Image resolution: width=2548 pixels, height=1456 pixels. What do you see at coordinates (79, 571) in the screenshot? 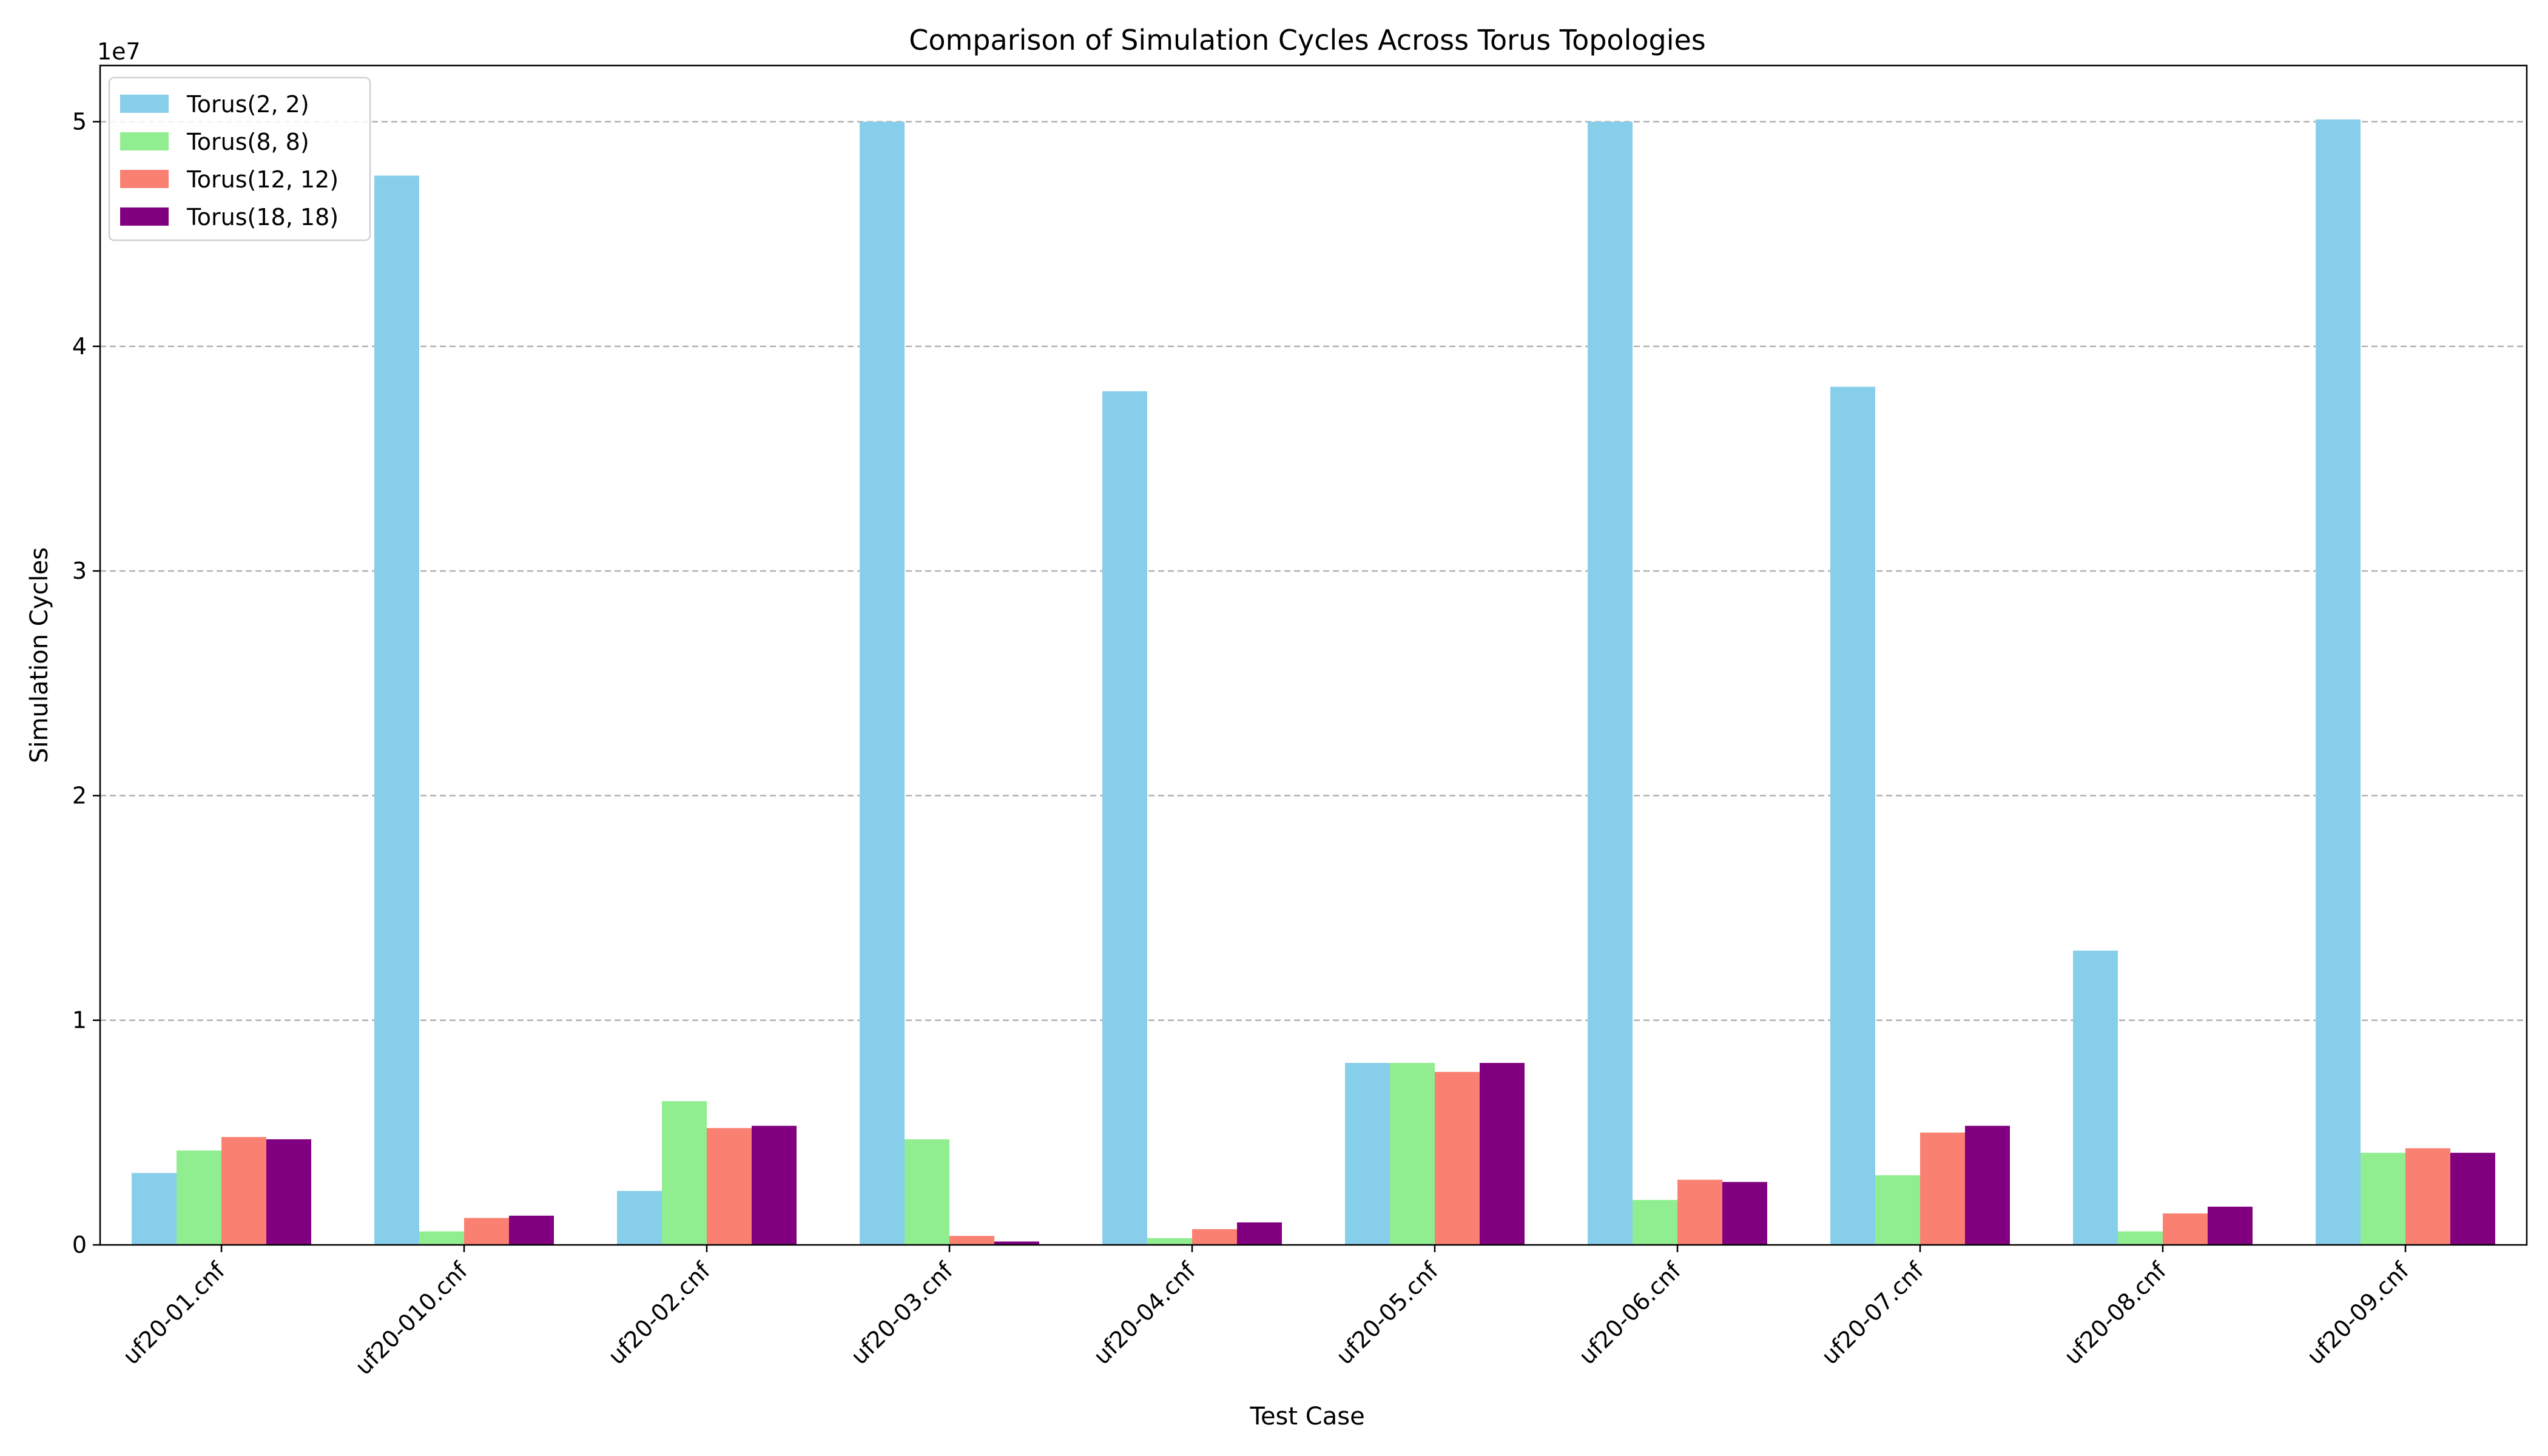
I see `y-tick-label: 3` at bounding box center [79, 571].